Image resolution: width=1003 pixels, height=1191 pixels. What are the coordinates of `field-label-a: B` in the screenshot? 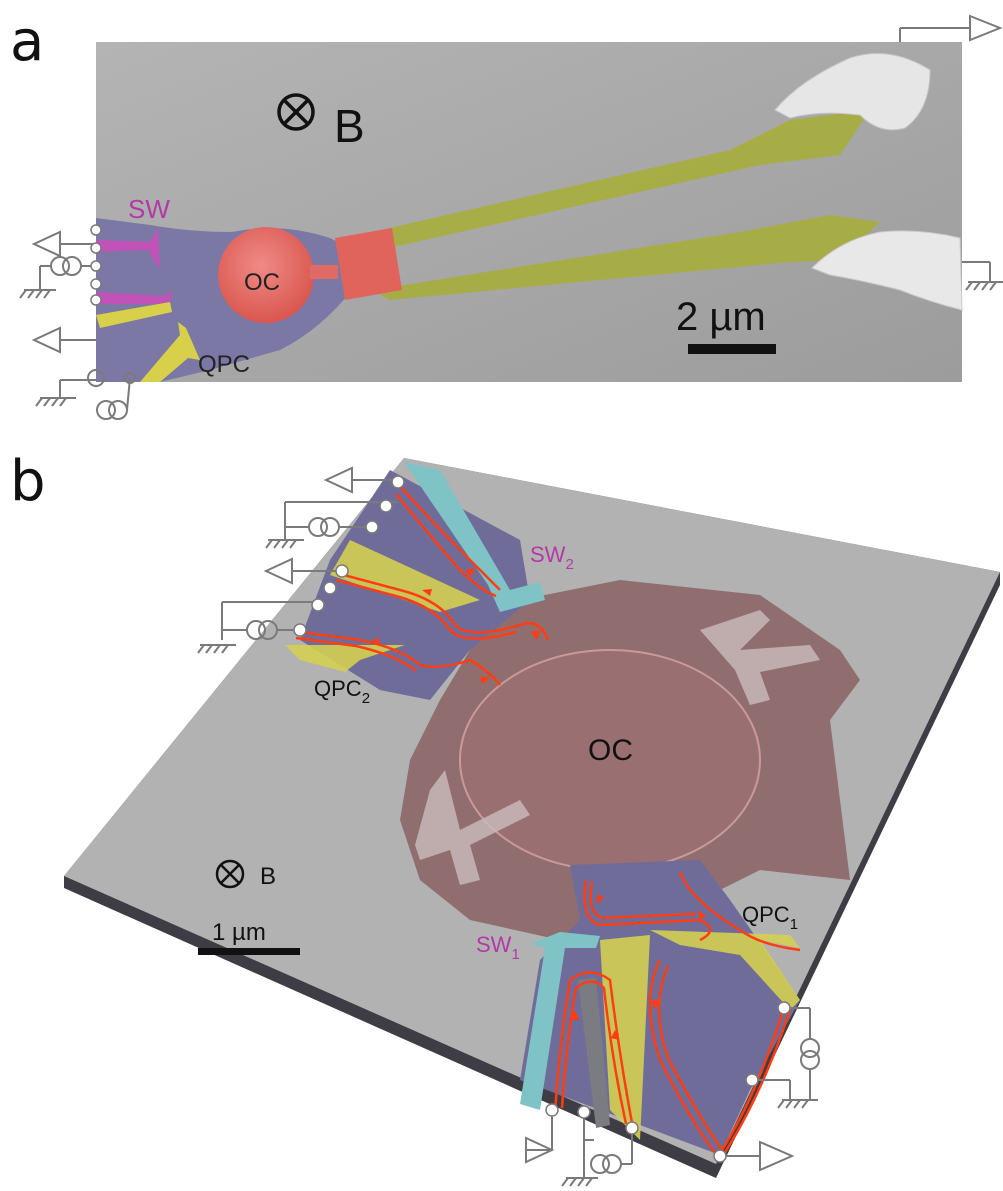 It's located at (349, 126).